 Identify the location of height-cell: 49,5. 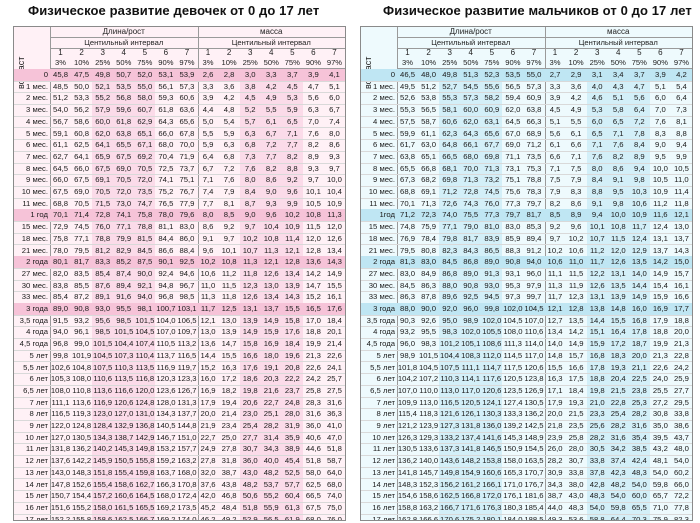
(408, 86).